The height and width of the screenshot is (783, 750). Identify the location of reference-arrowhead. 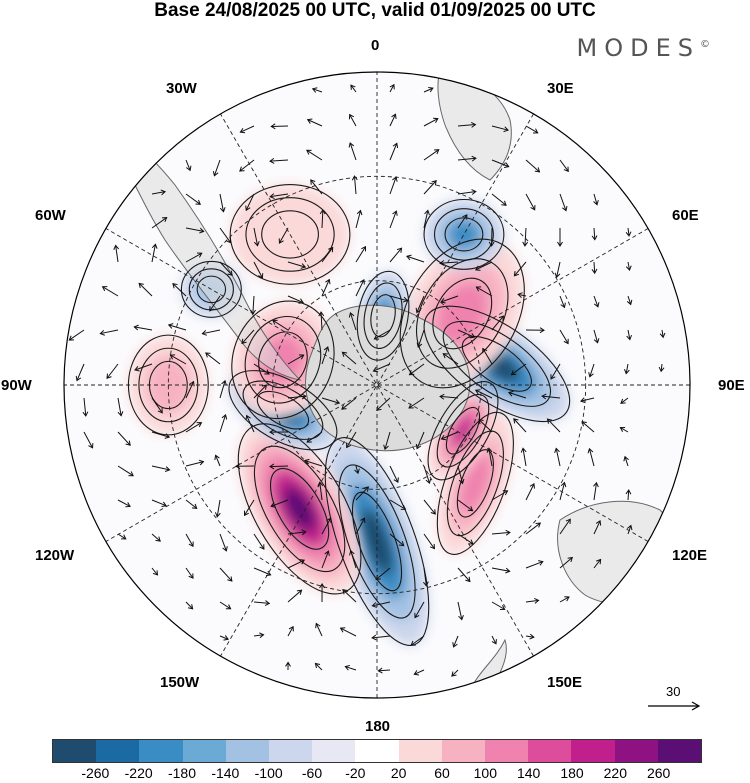
(696, 706).